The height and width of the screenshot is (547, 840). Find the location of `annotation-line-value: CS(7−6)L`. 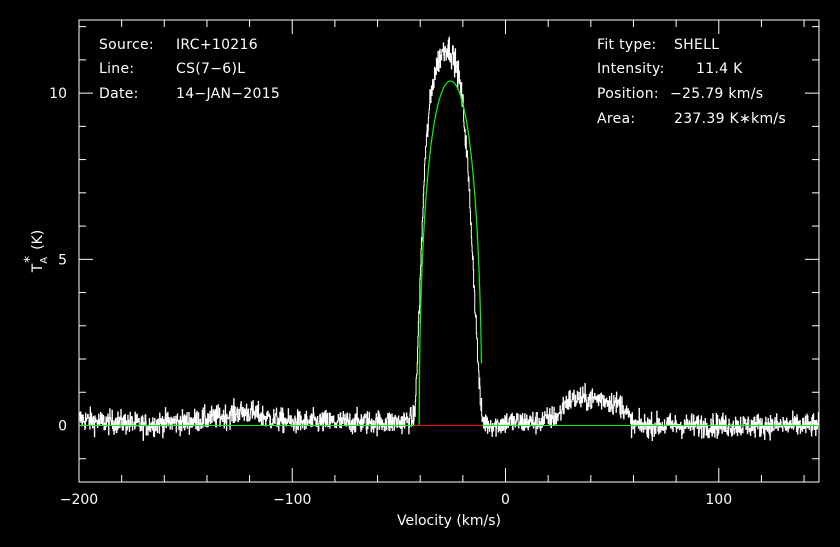

annotation-line-value: CS(7−6)L is located at coordinates (211, 69).